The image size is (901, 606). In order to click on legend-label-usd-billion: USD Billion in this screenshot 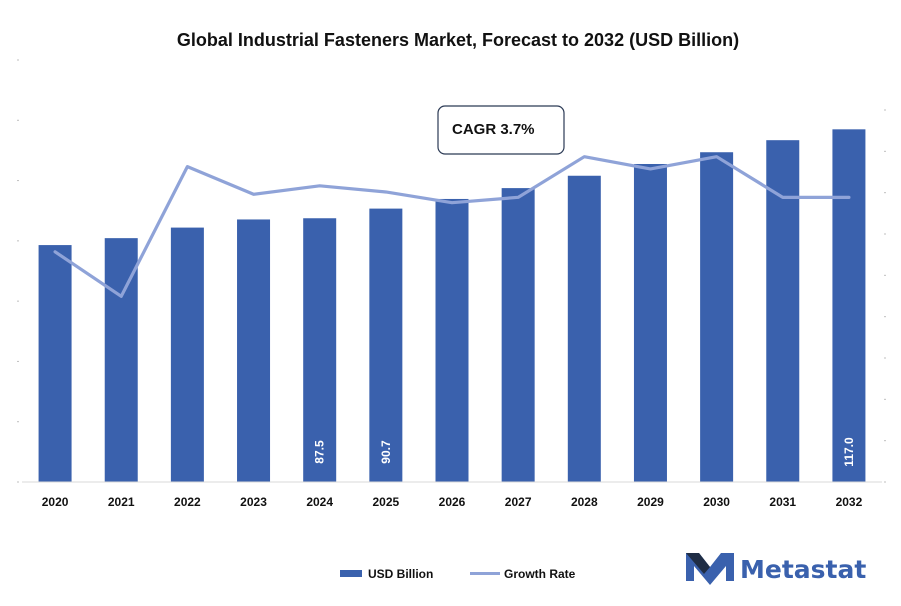, I will do `click(400, 574)`.